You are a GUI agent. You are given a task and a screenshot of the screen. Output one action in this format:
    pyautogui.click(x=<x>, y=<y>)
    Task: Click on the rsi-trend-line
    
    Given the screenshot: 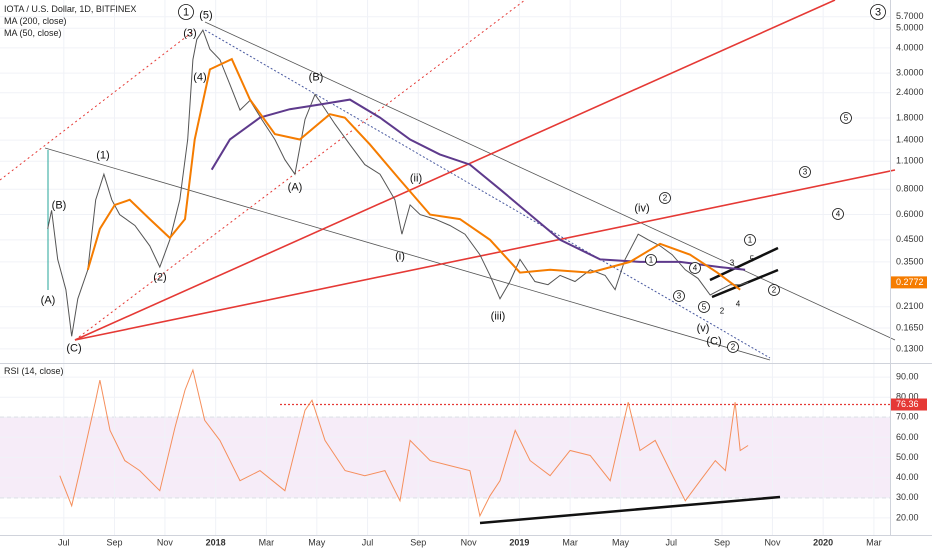 What is the action you would take?
    pyautogui.click(x=630, y=510)
    